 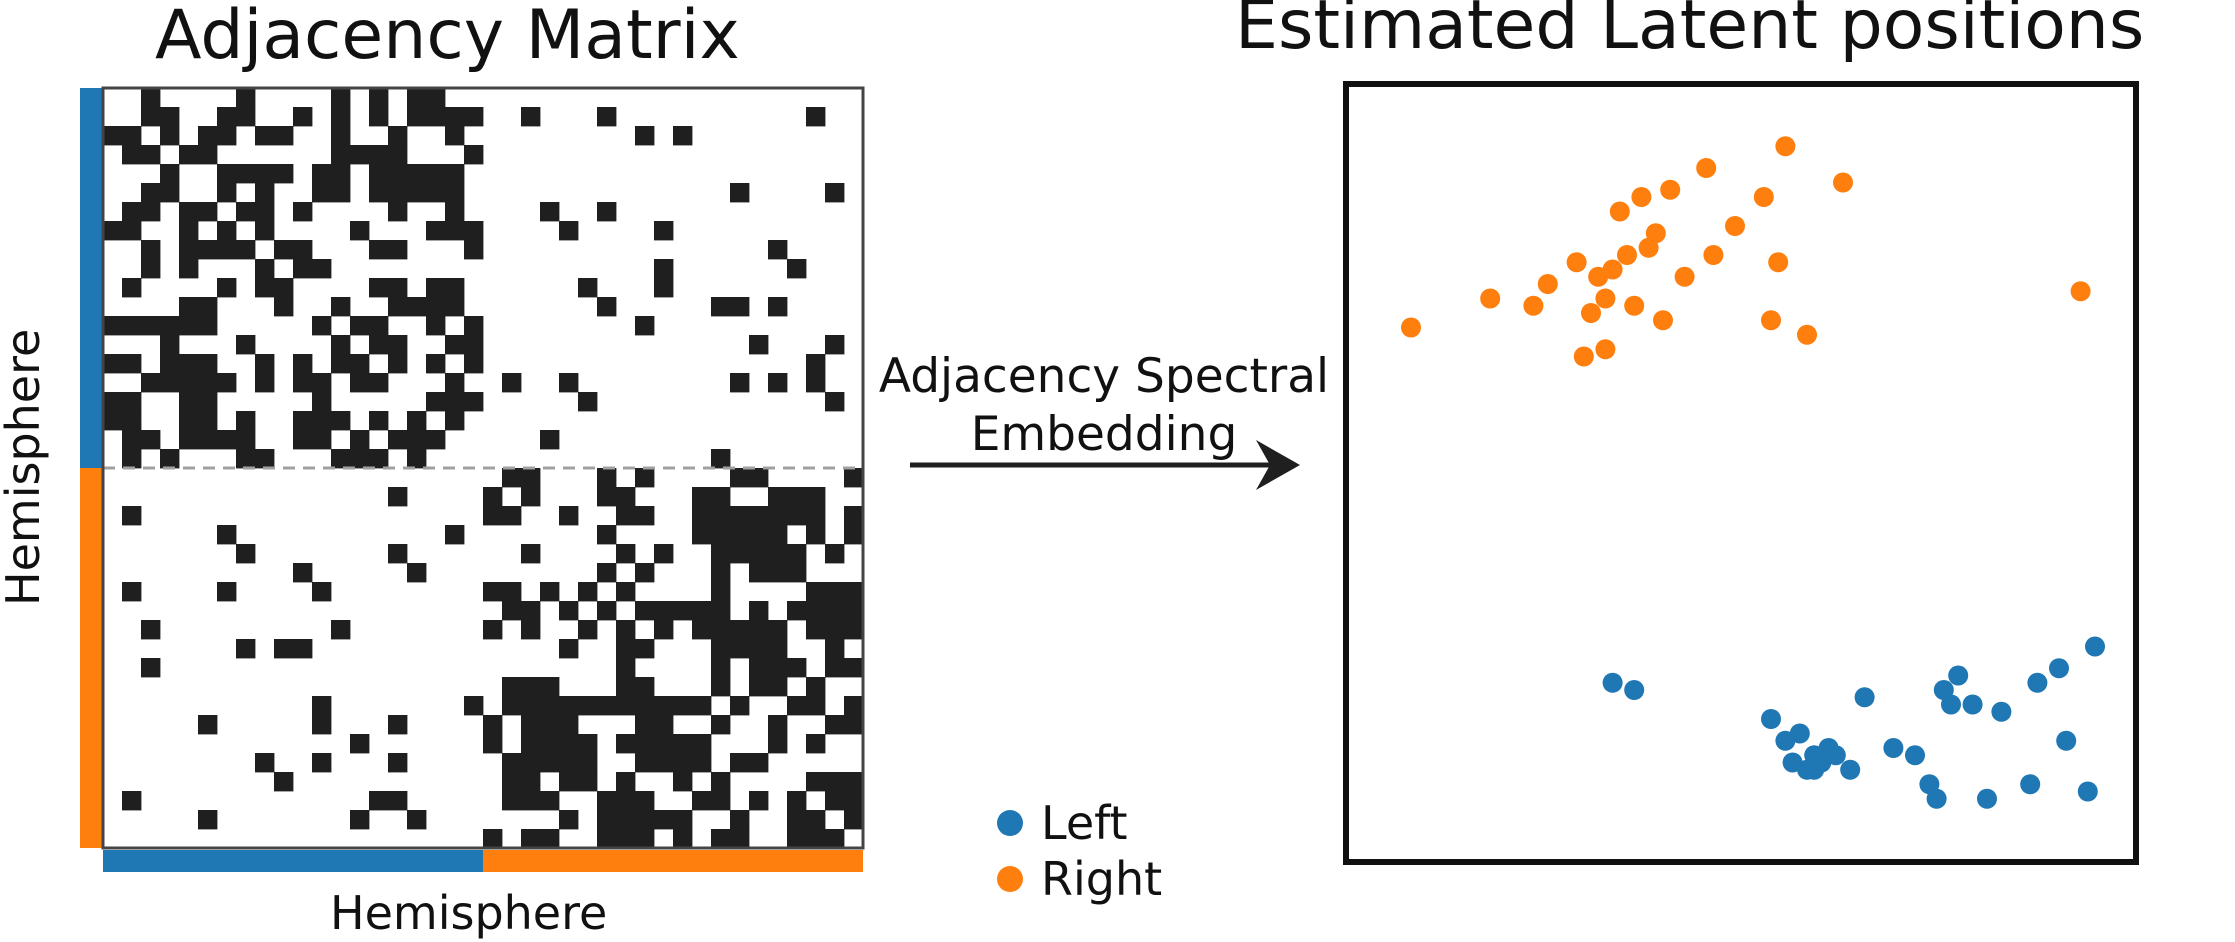 What do you see at coordinates (1010, 823) in the screenshot?
I see `legend-left-marker` at bounding box center [1010, 823].